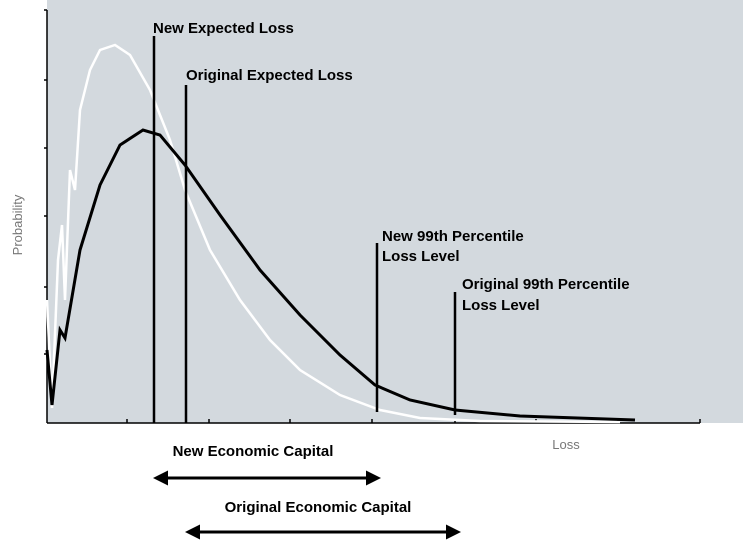 This screenshot has width=743, height=543. Describe the element at coordinates (453, 236) in the screenshot. I see `label: New 99th Percentile` at that location.